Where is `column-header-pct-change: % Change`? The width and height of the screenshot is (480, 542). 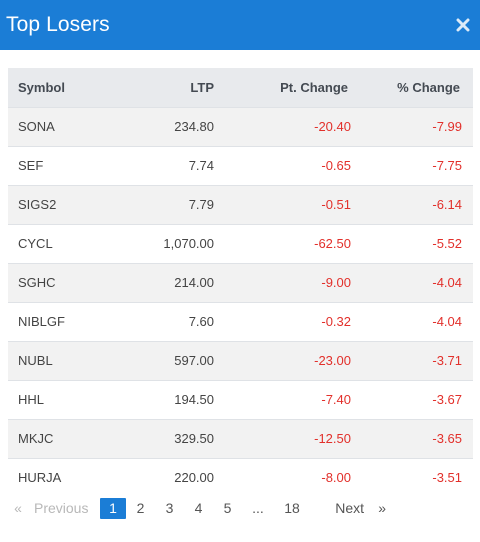 column-header-pct-change: % Change is located at coordinates (412, 87).